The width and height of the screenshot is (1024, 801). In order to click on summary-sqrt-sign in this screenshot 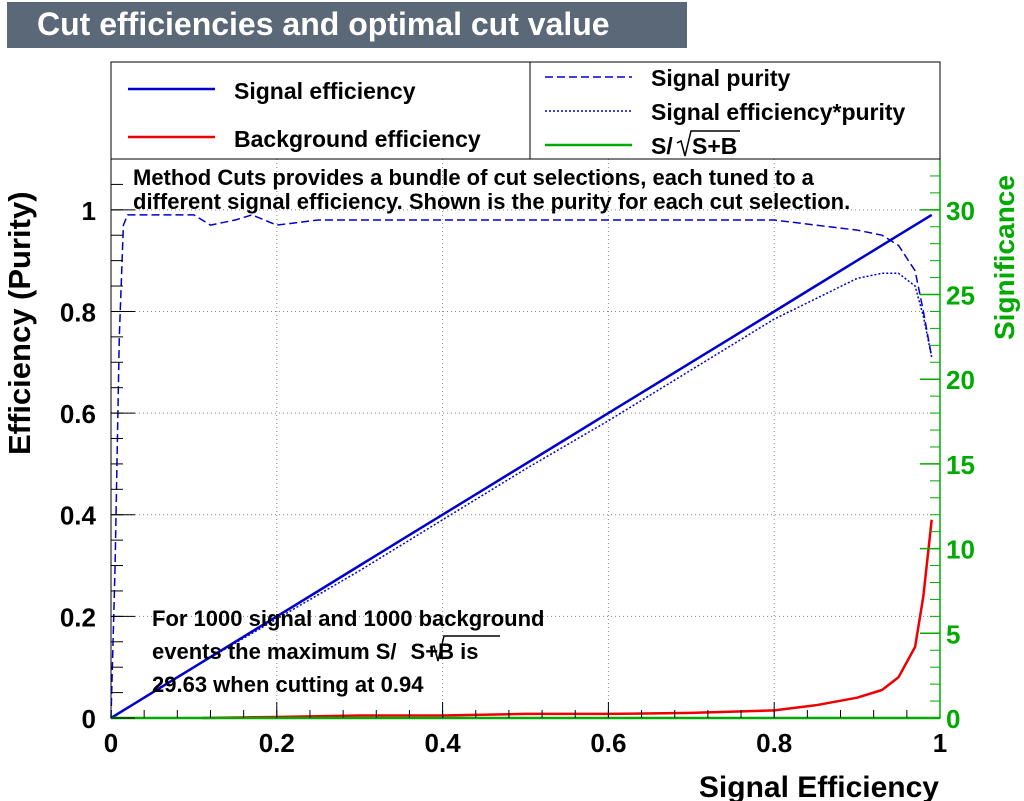, I will do `click(464, 648)`.